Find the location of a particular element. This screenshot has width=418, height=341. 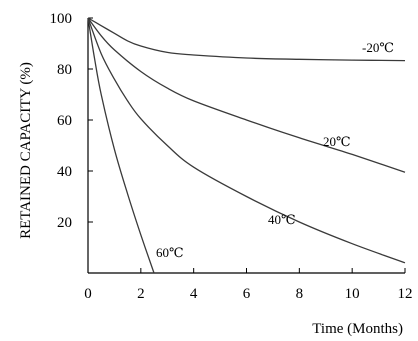

x-tick-label: 4 is located at coordinates (194, 294).